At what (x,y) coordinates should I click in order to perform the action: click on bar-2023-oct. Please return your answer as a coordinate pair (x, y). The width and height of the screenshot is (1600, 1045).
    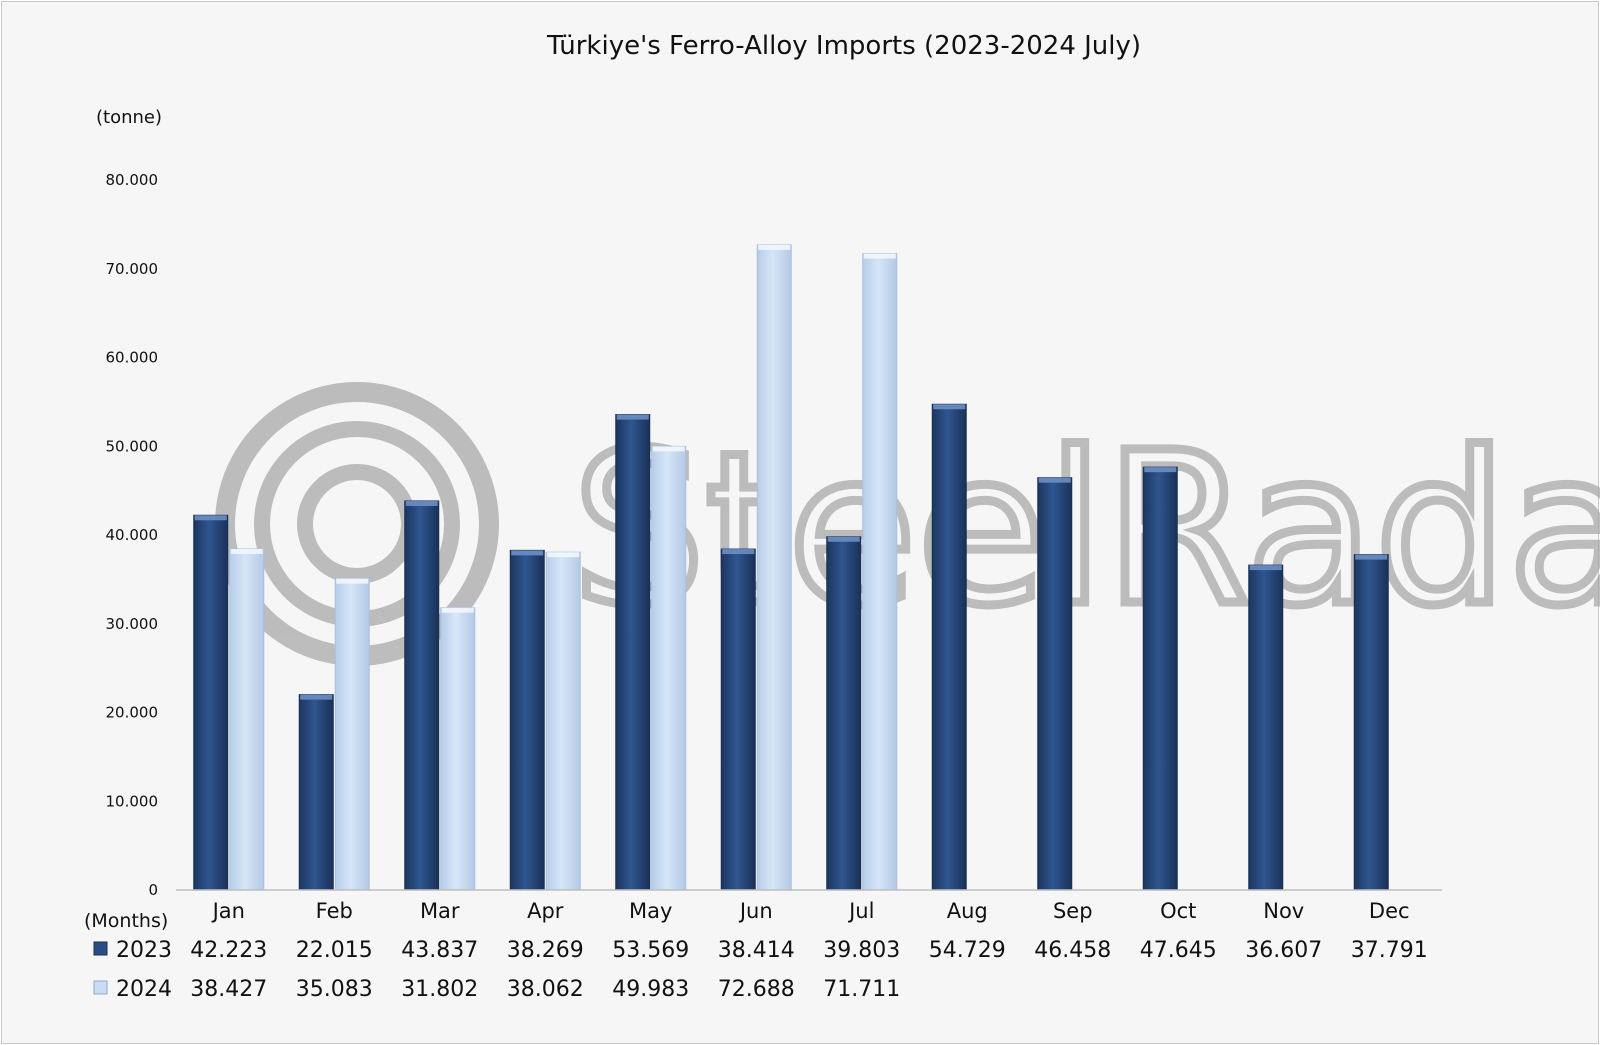
    Looking at the image, I should click on (1160, 678).